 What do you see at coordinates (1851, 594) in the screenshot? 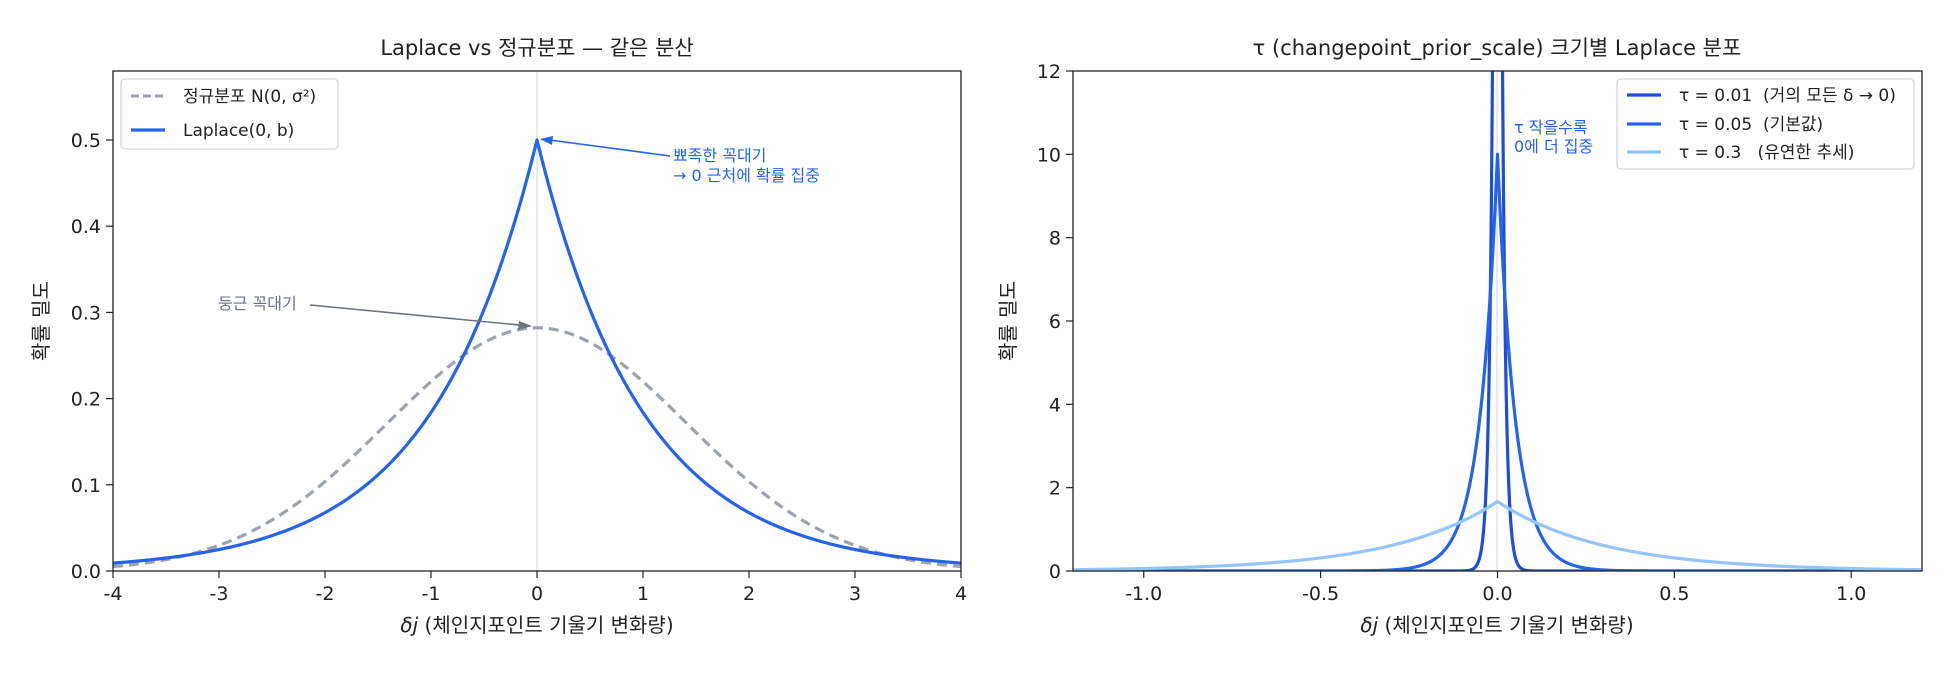
I see `right-x-tick-label: 1.0` at bounding box center [1851, 594].